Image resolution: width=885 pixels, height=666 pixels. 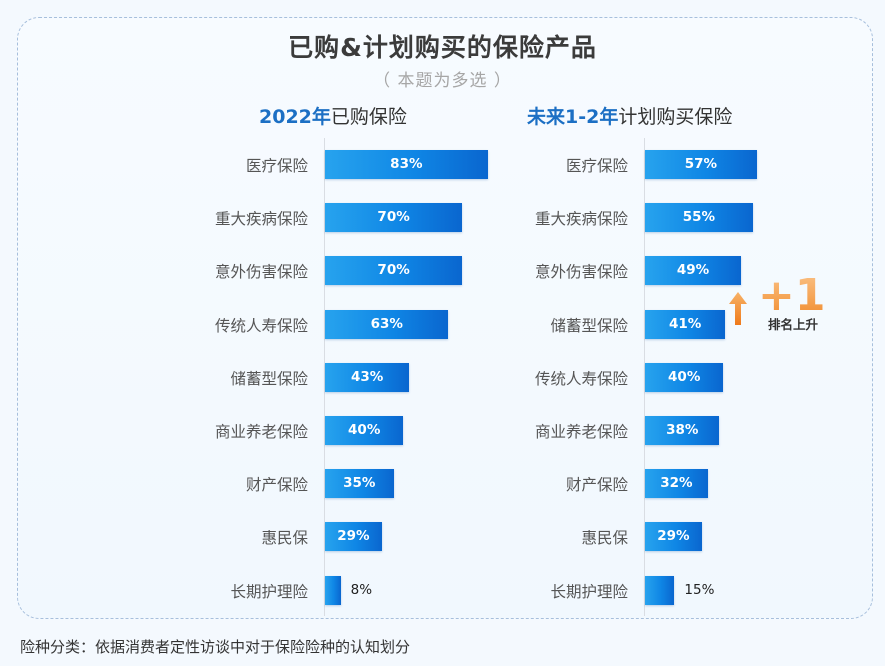 I want to click on left-category-label: 储蓄型保险, so click(x=269, y=378).